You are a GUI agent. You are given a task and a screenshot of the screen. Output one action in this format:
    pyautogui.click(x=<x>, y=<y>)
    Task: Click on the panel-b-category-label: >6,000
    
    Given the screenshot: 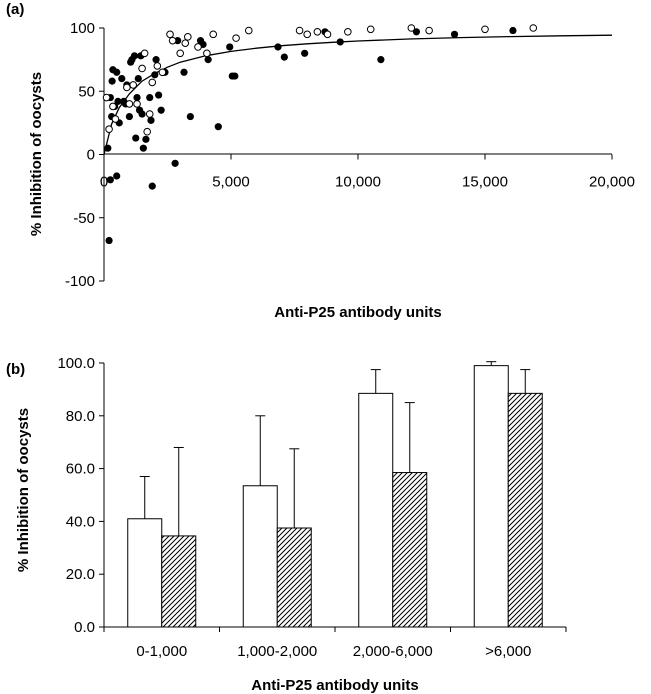 What is the action you would take?
    pyautogui.click(x=508, y=651)
    